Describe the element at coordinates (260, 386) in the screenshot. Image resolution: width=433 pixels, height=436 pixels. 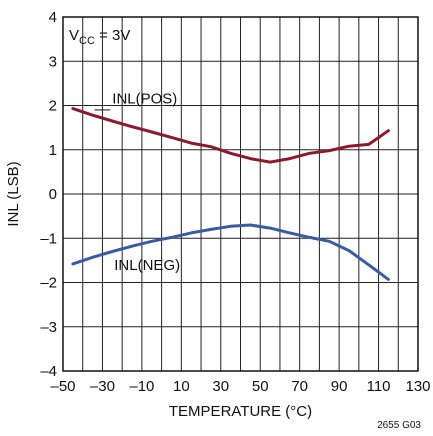
I see `x-tick-label: 50` at that location.